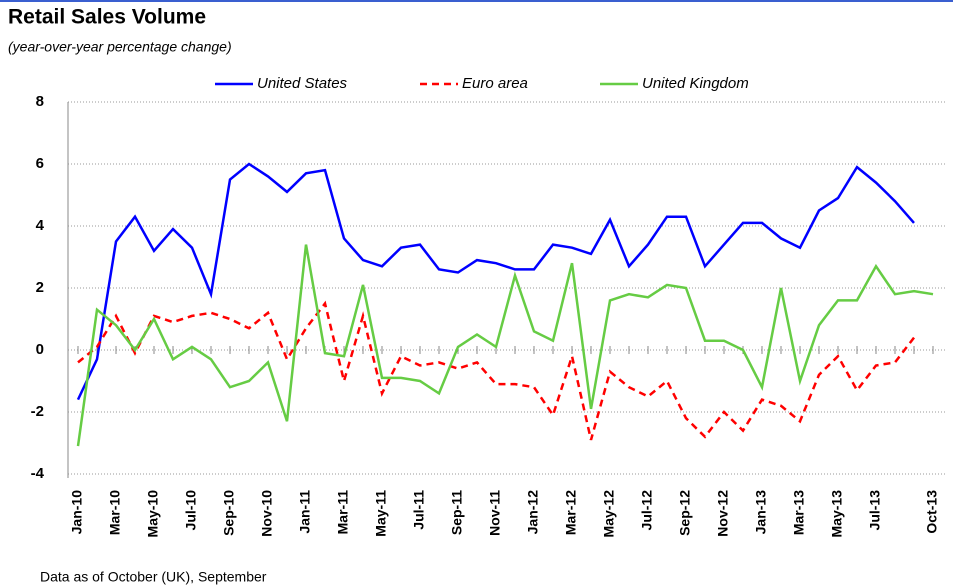 This screenshot has width=953, height=588. I want to click on legend-label: Euro area, so click(495, 83).